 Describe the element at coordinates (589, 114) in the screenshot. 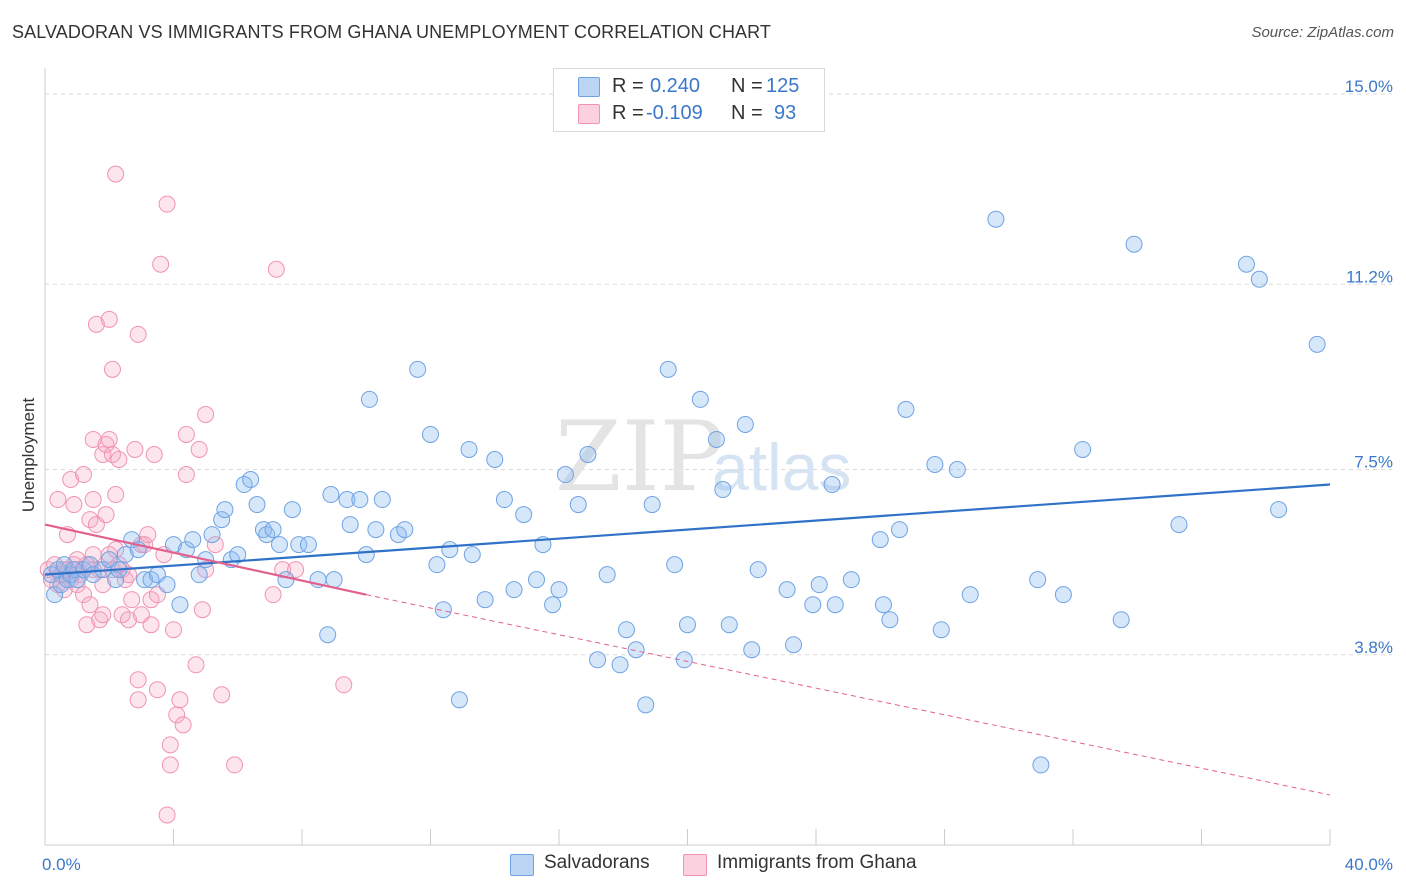

I see `legend-swatch-ghana` at that location.